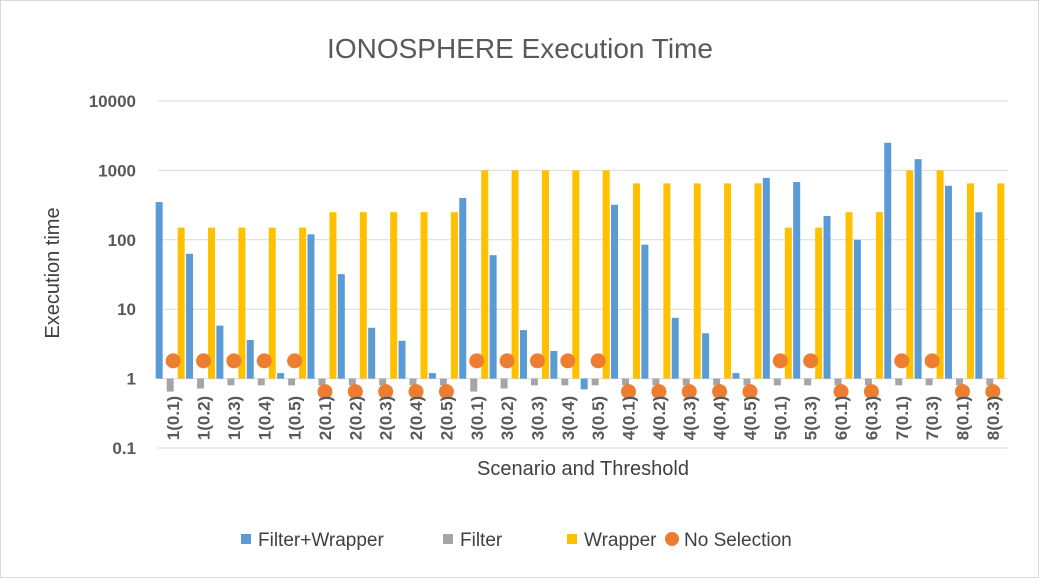  What do you see at coordinates (520, 48) in the screenshot?
I see `chart-title: IONOSPHERE Execution Time` at bounding box center [520, 48].